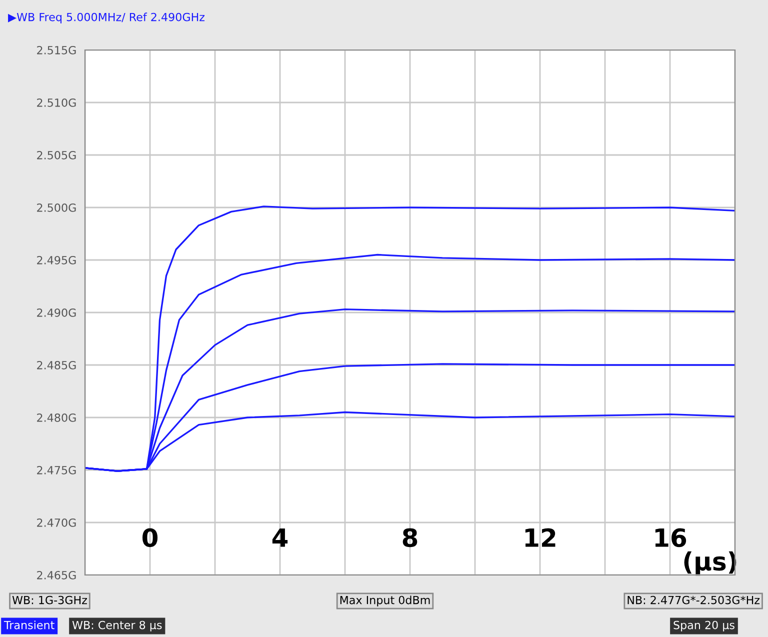 The height and width of the screenshot is (637, 768). What do you see at coordinates (694, 600) in the screenshot?
I see `text: NB: 2.477G*-2.503G*Hz` at bounding box center [694, 600].